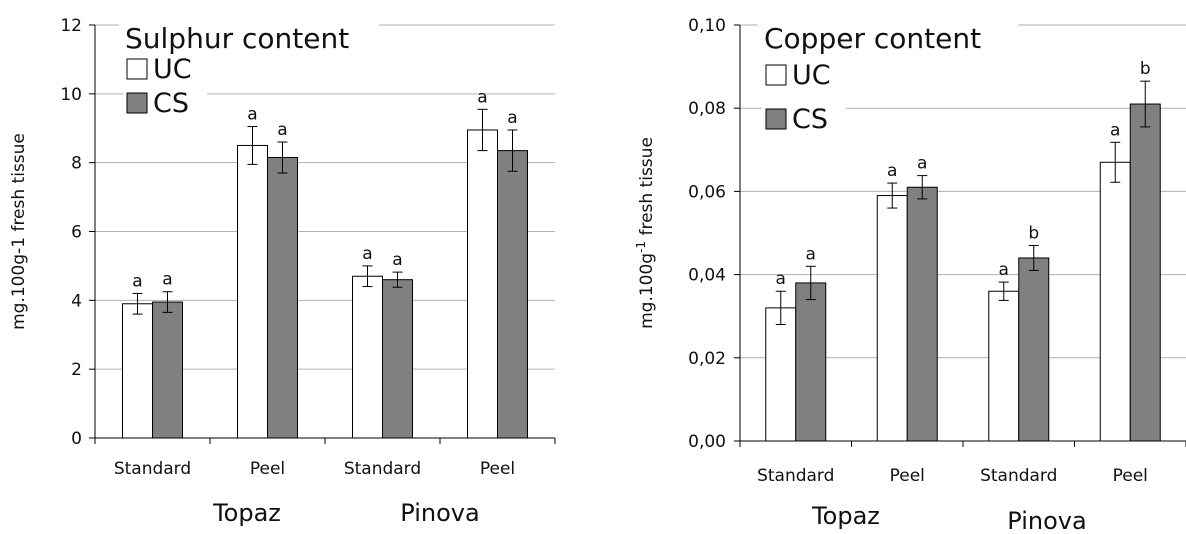  What do you see at coordinates (647, 189) in the screenshot?
I see `y-axis-label-tail: fresh tissue` at bounding box center [647, 189].